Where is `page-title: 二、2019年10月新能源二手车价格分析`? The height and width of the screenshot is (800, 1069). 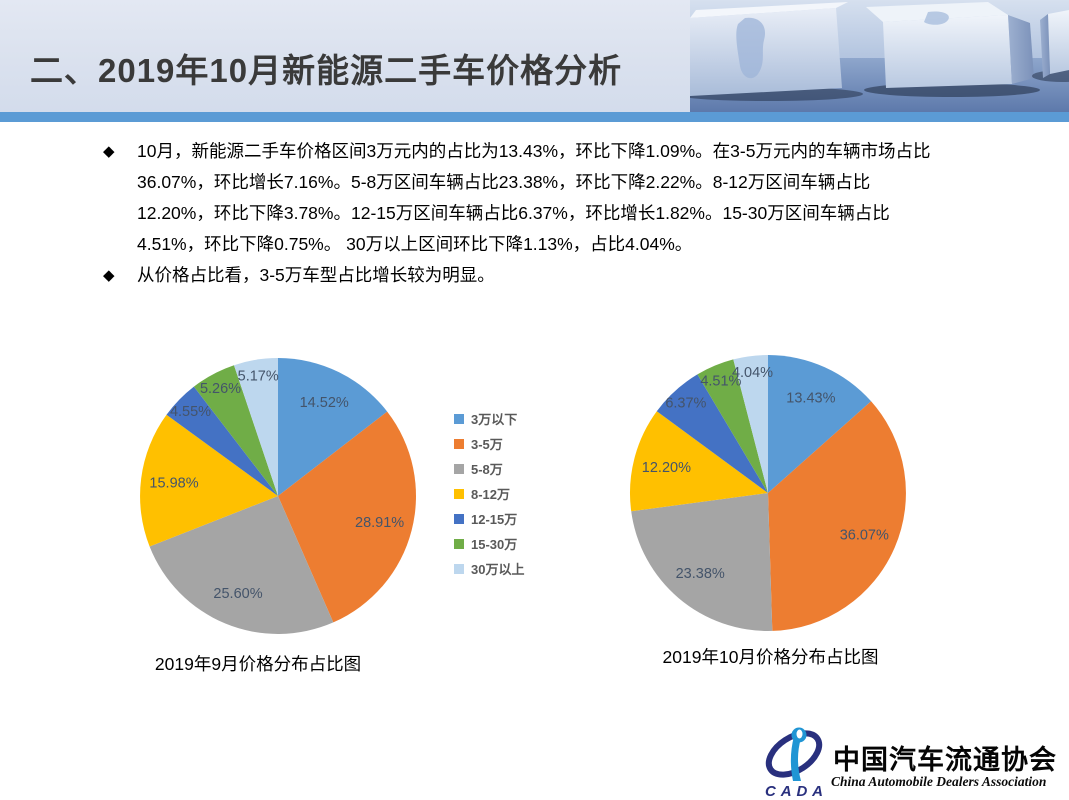 page-title: 二、2019年10月新能源二手车价格分析 is located at coordinates (326, 70).